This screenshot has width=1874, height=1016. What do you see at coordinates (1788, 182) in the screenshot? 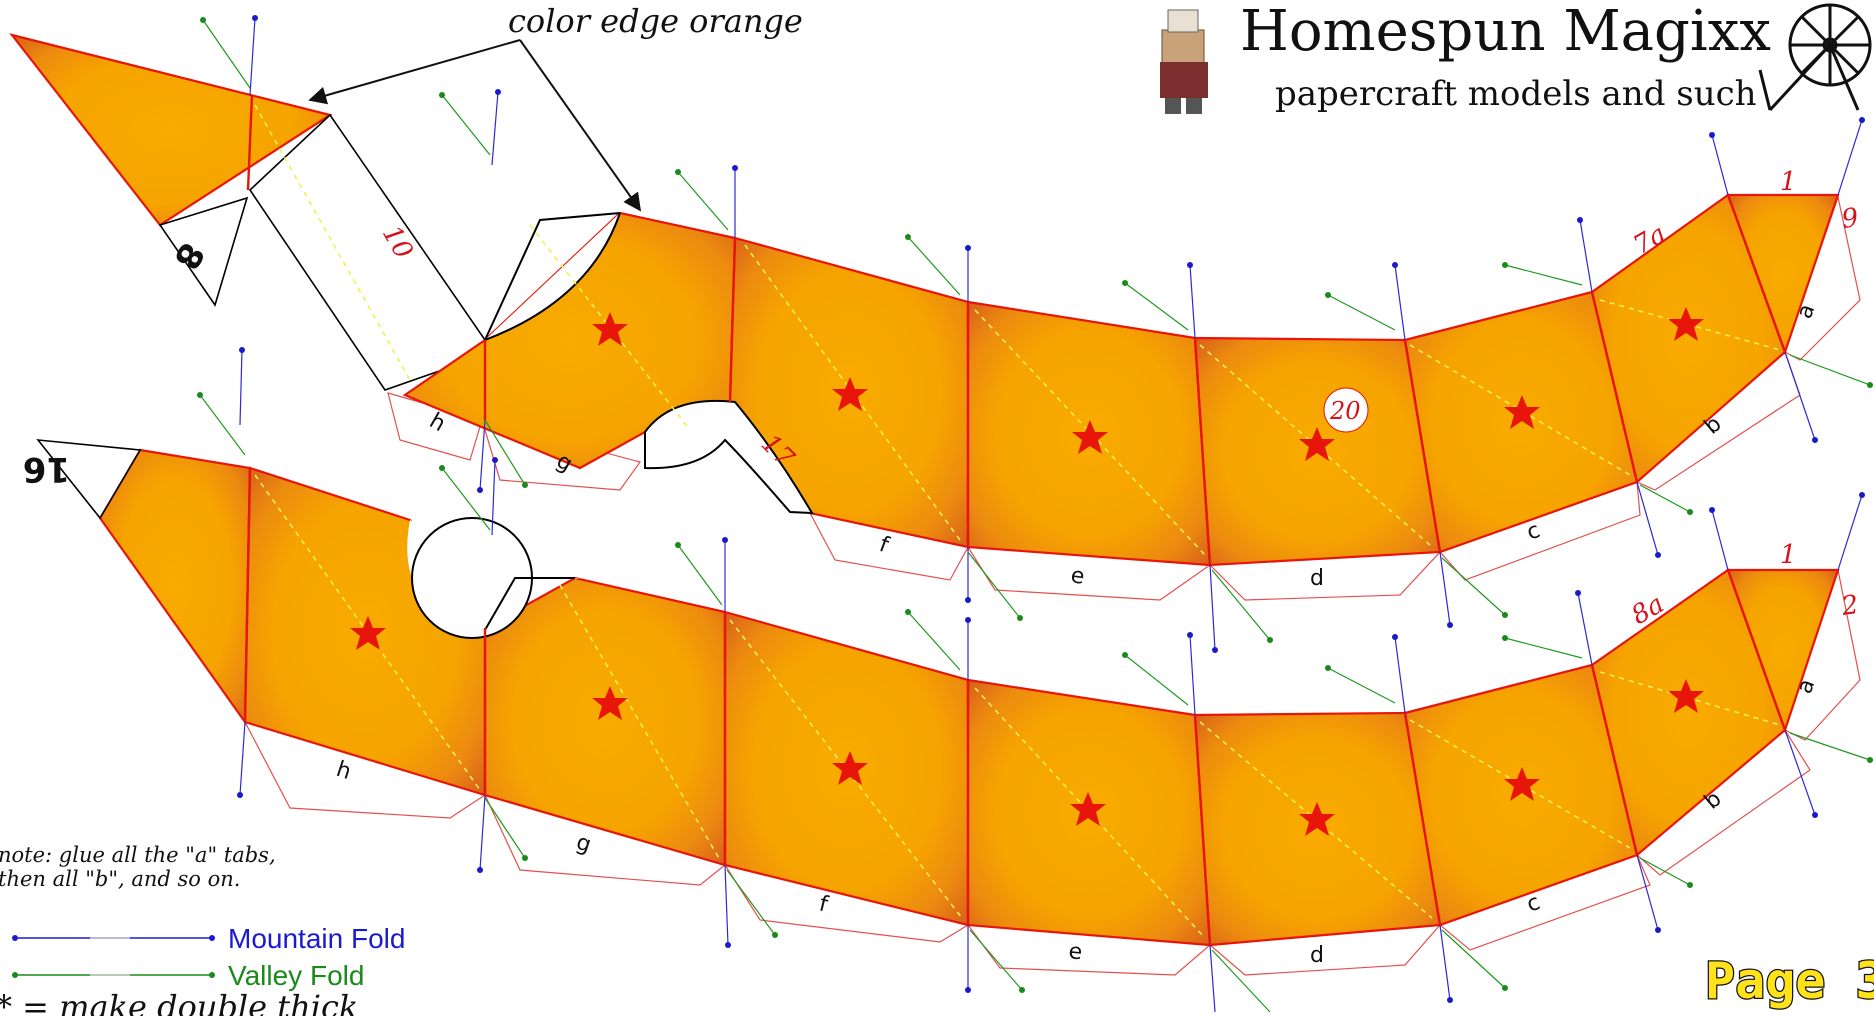
I see `part-number-1-upper: 1` at bounding box center [1788, 182].